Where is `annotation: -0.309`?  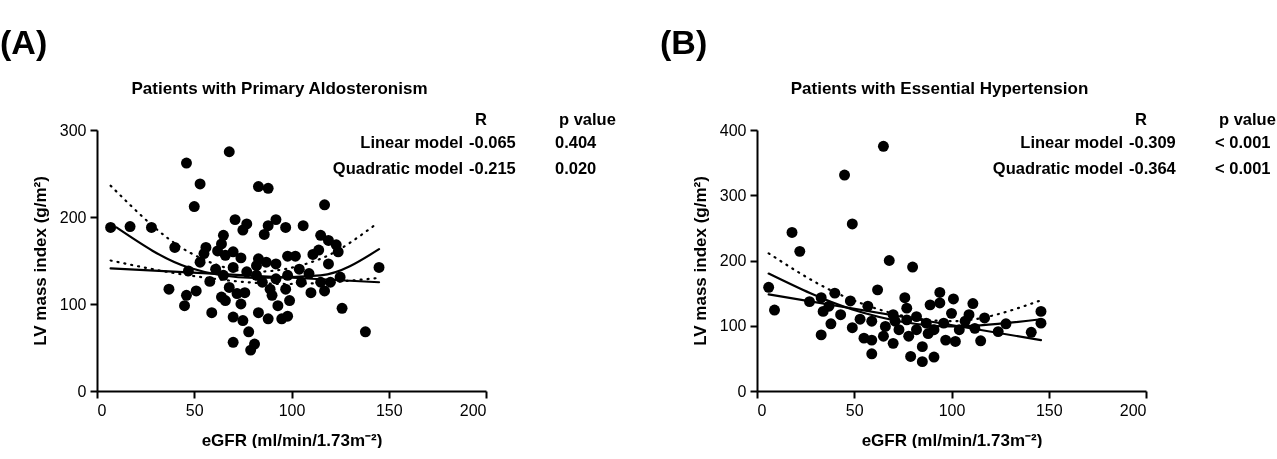 annotation: -0.309 is located at coordinates (1152, 142).